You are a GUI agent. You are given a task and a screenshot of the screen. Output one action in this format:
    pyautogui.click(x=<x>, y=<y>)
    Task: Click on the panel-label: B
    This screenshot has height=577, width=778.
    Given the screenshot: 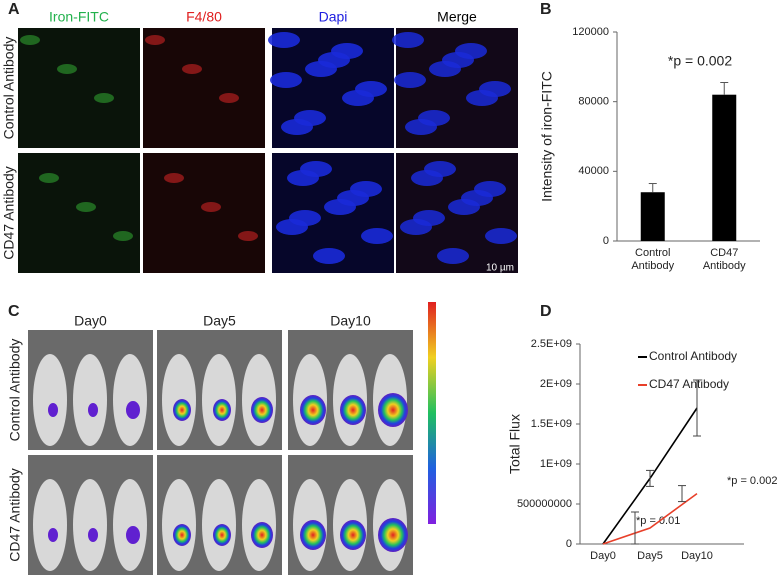 What is the action you would take?
    pyautogui.click(x=546, y=9)
    